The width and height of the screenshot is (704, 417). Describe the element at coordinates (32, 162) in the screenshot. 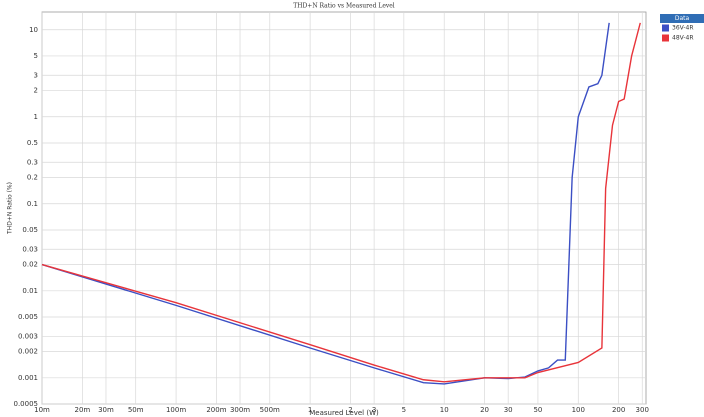

I see `y-tick-label: 0.3` at that location.